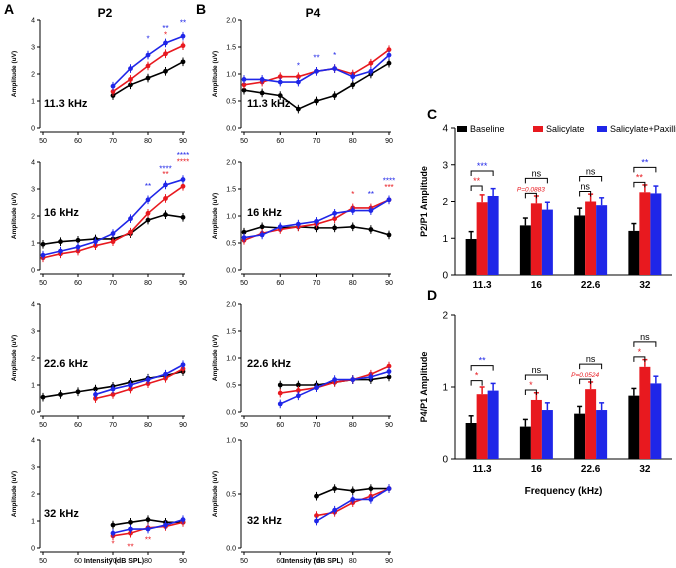 The height and width of the screenshot is (568, 676). Describe the element at coordinates (9, 9) in the screenshot. I see `panel-letter-a: A` at that location.